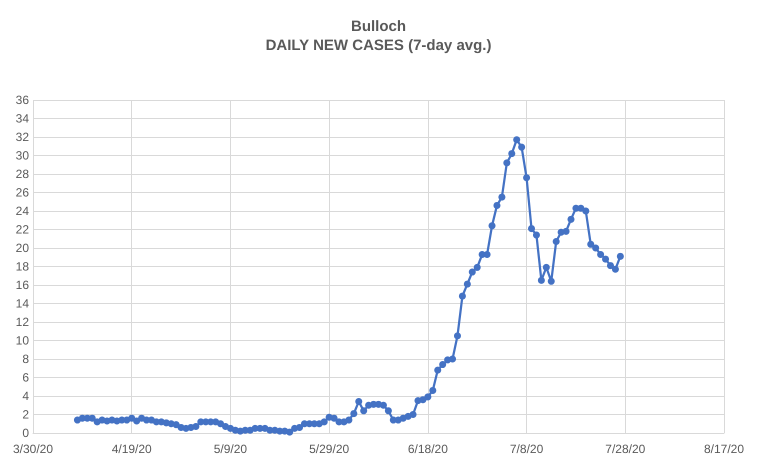  I want to click on chart-title: Bulloch, so click(378, 26).